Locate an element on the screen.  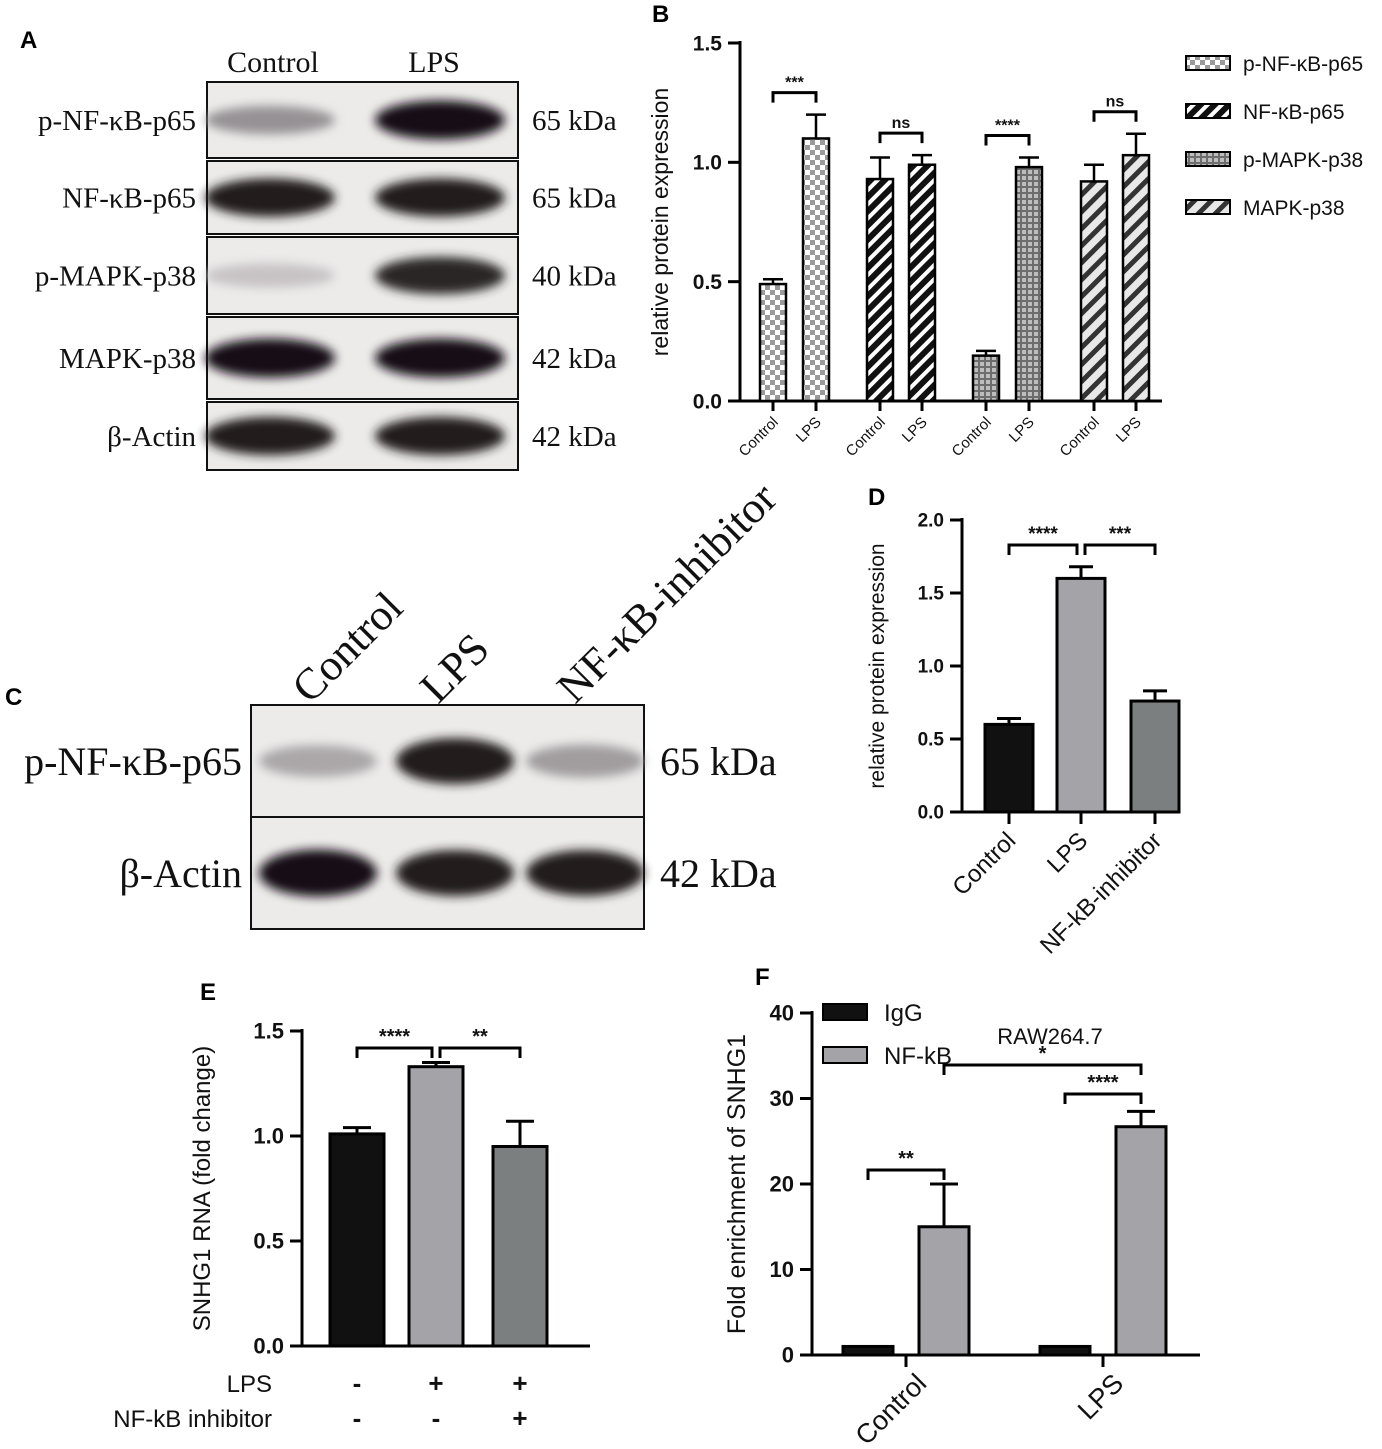
x-tick-label-f-1: LPS is located at coordinates (1100, 1396).